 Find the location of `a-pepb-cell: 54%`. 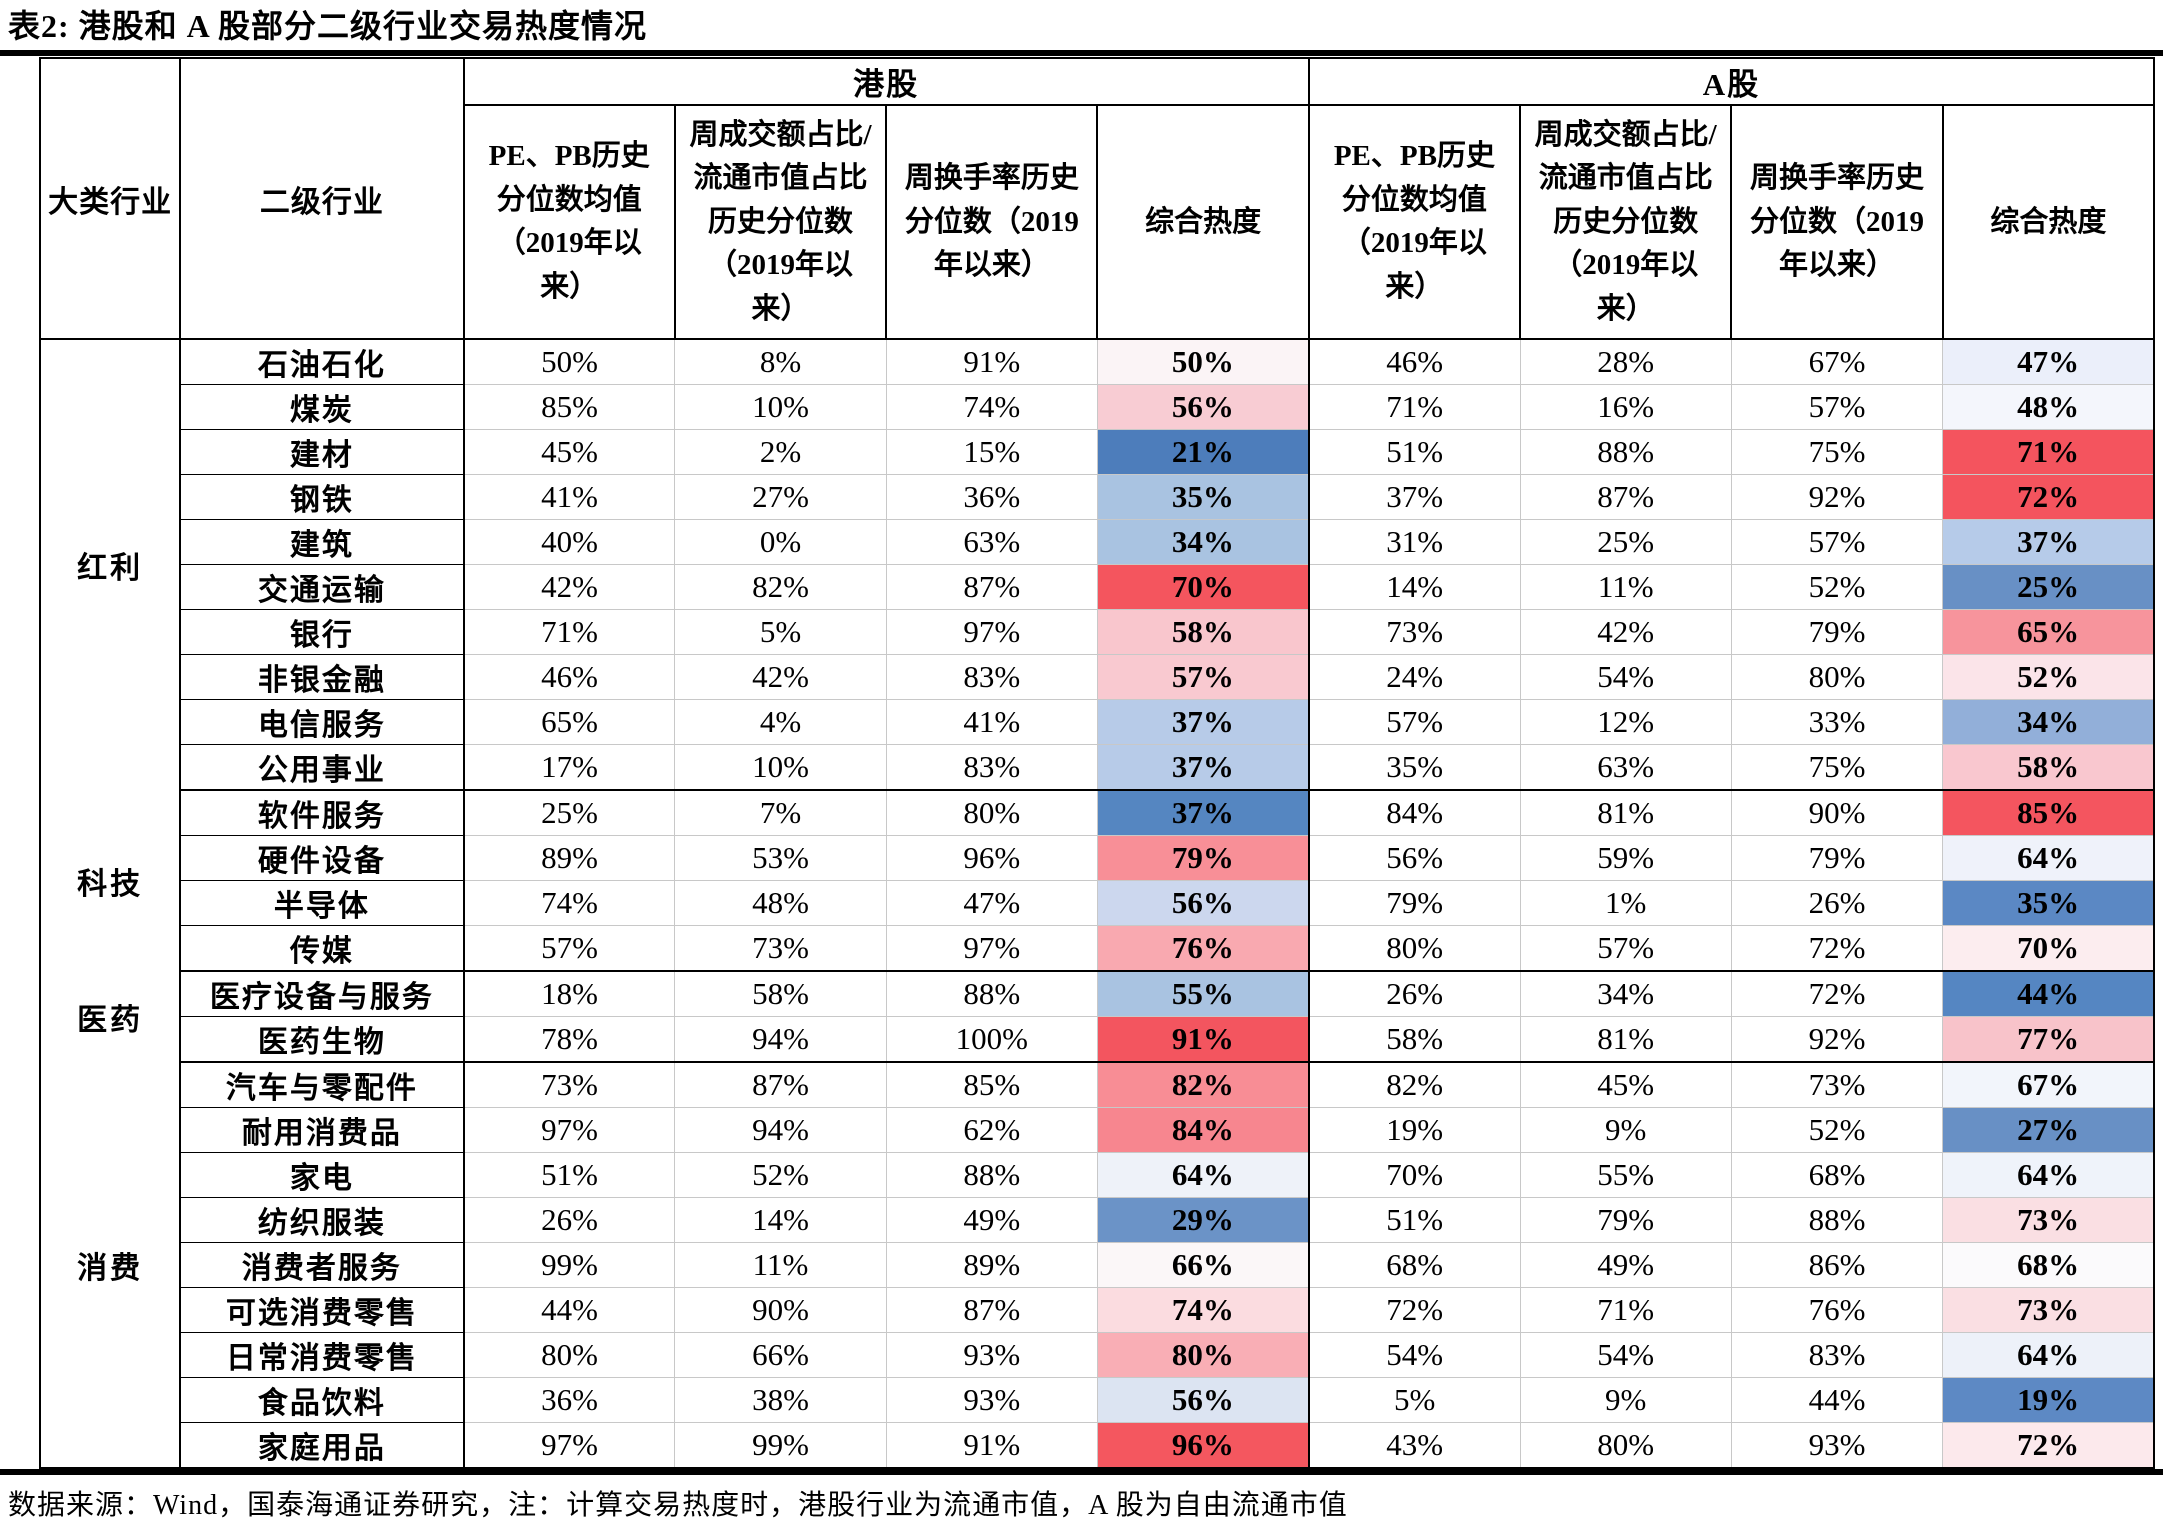

a-pepb-cell: 54% is located at coordinates (1414, 1355).